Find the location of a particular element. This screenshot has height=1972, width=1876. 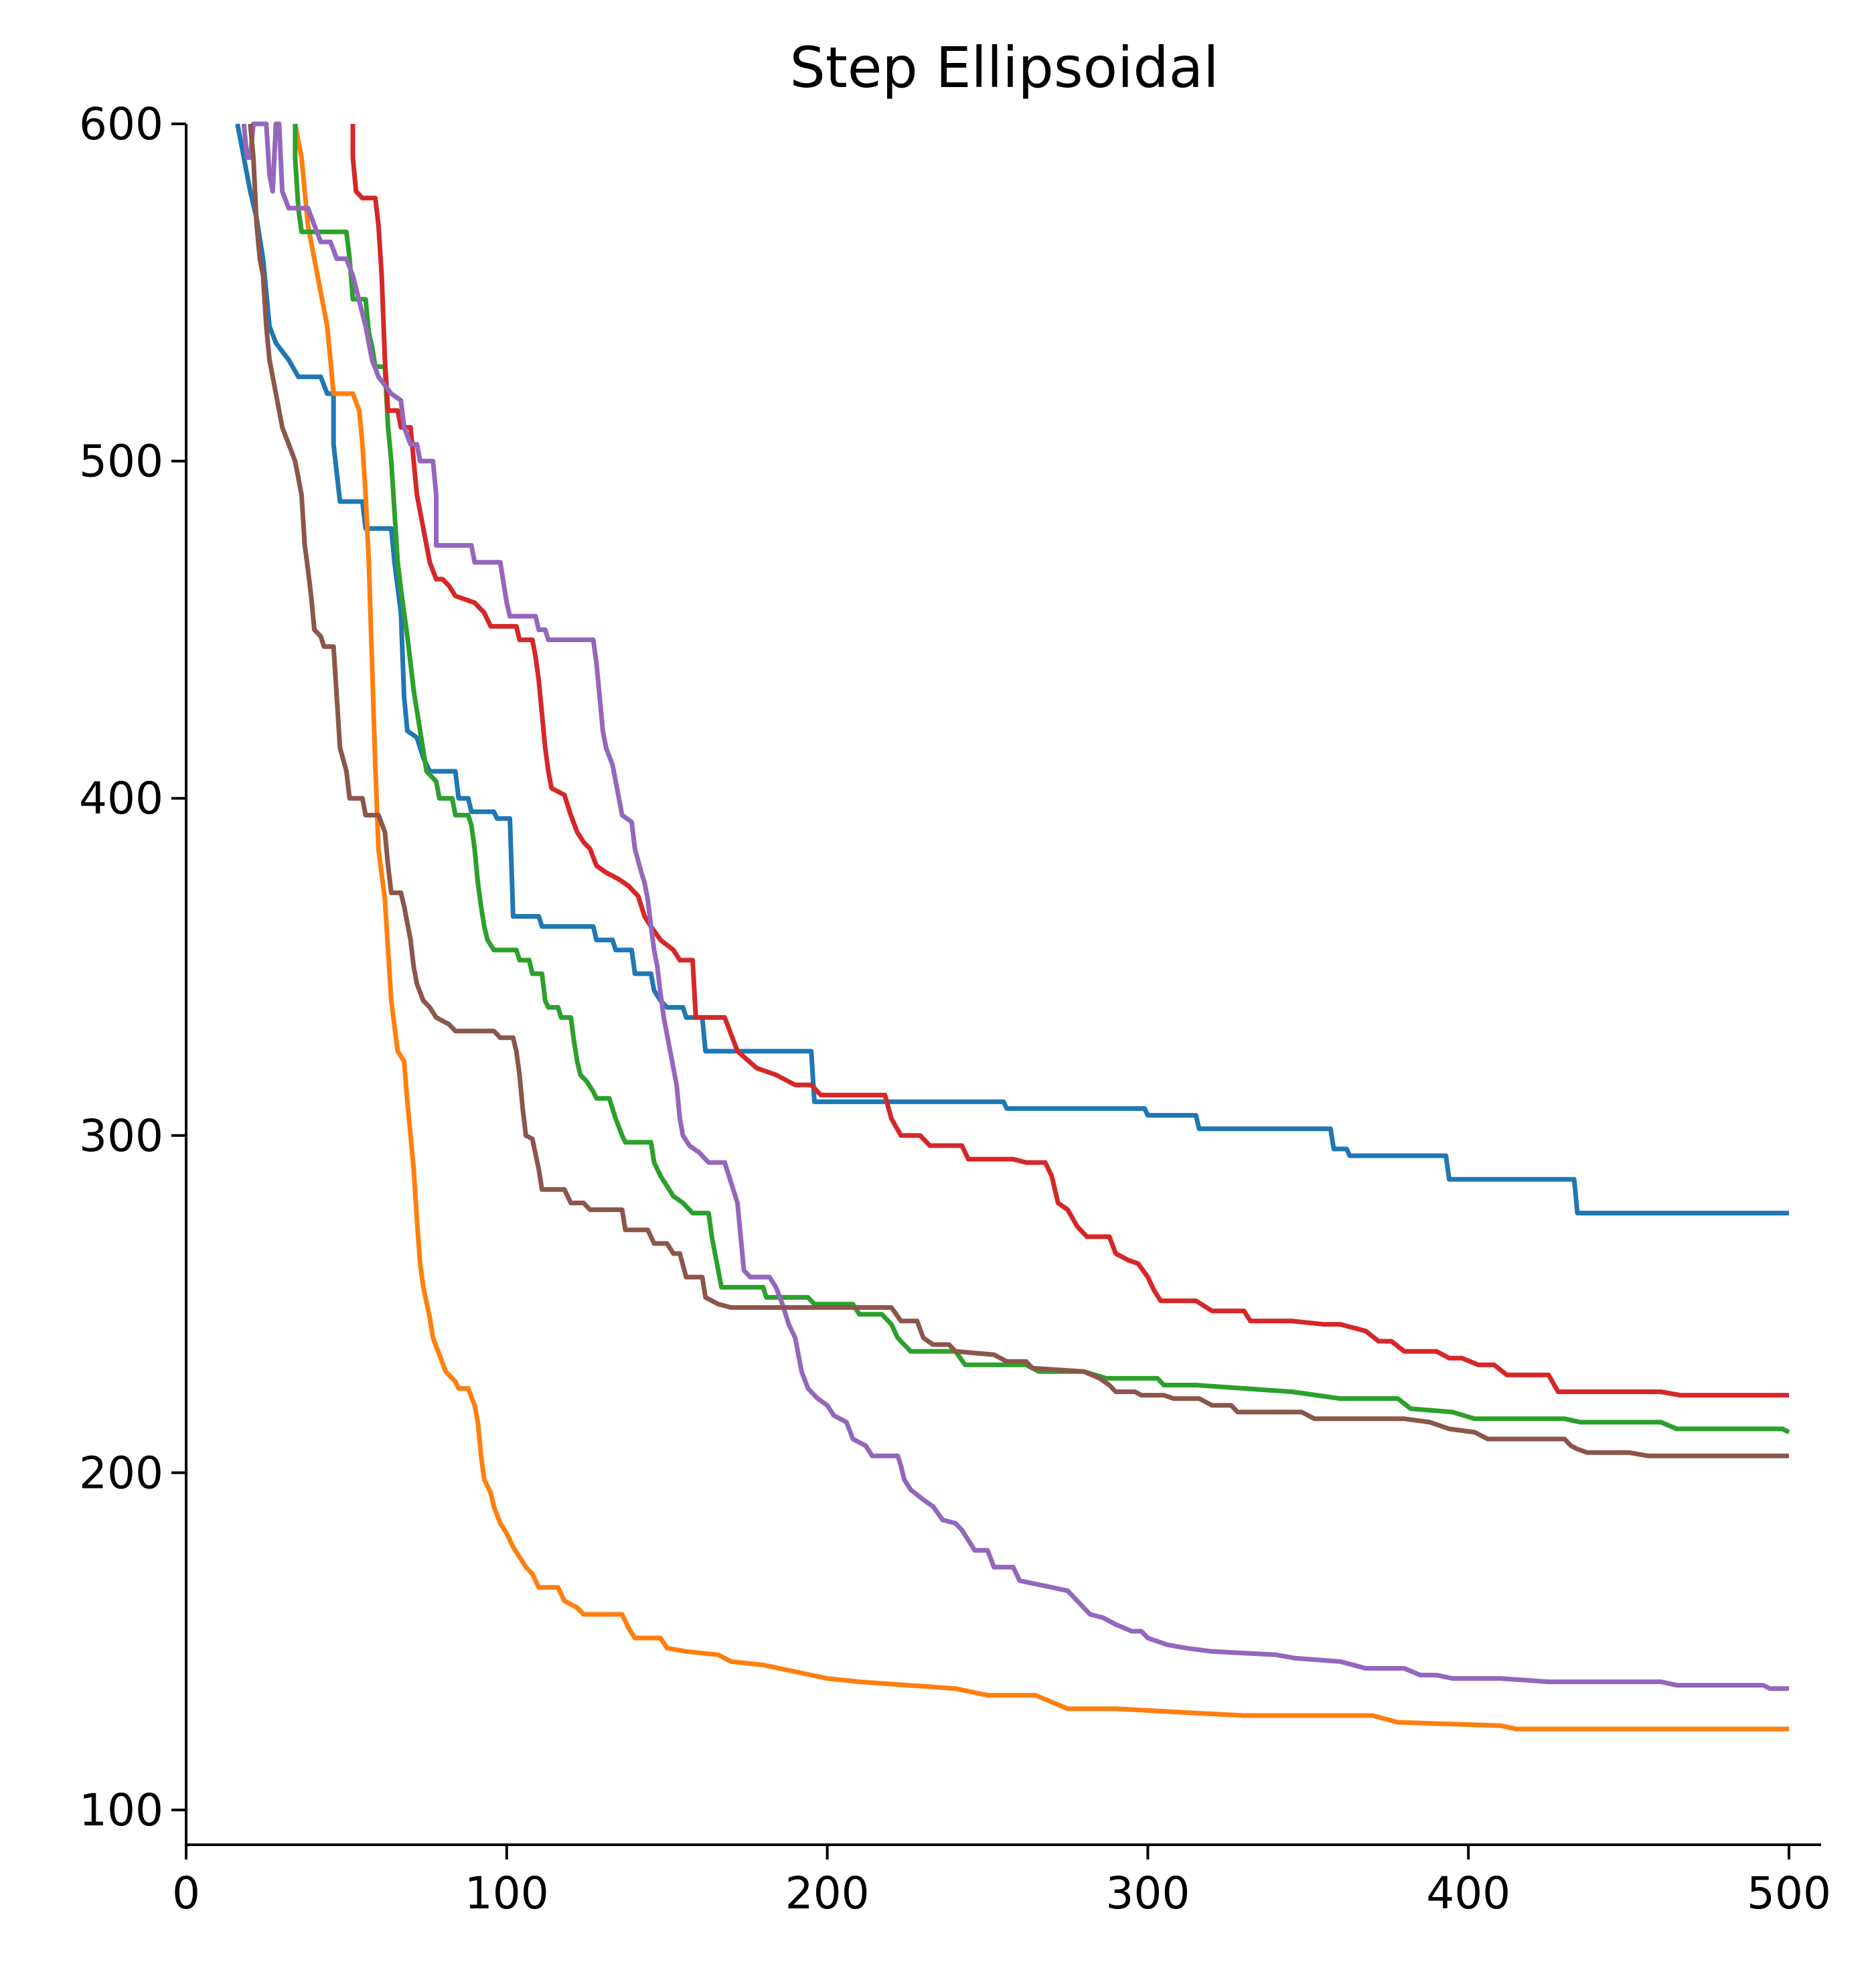

x-tick-label: 500 is located at coordinates (1789, 1893).